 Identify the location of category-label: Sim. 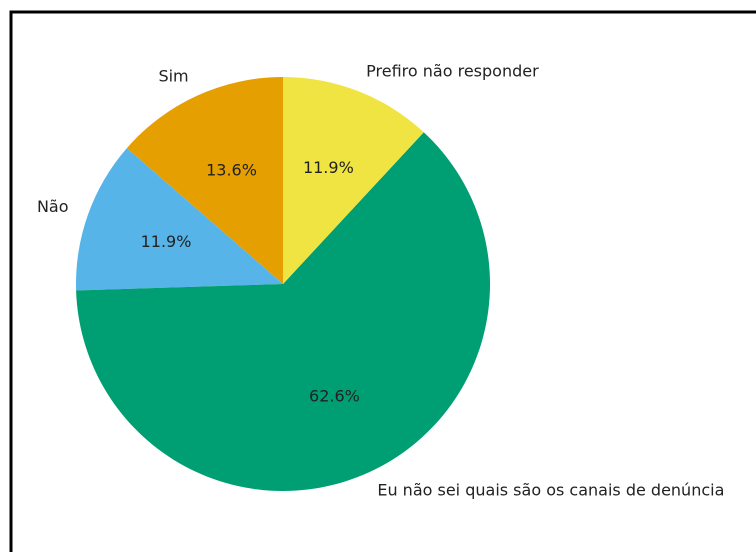
(173, 75).